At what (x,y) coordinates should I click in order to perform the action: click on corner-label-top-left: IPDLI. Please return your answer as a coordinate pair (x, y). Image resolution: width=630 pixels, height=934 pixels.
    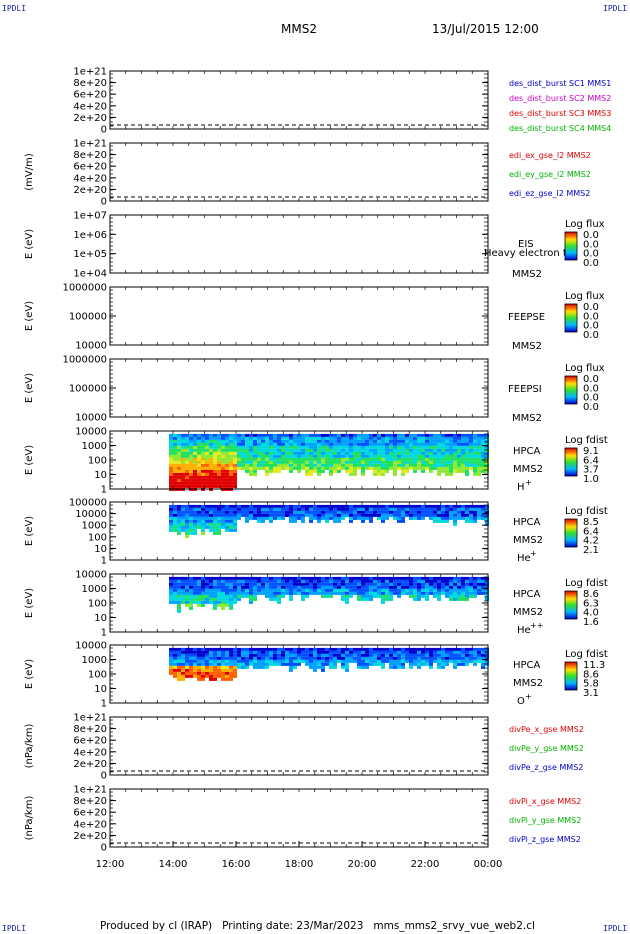
    Looking at the image, I should click on (14, 8).